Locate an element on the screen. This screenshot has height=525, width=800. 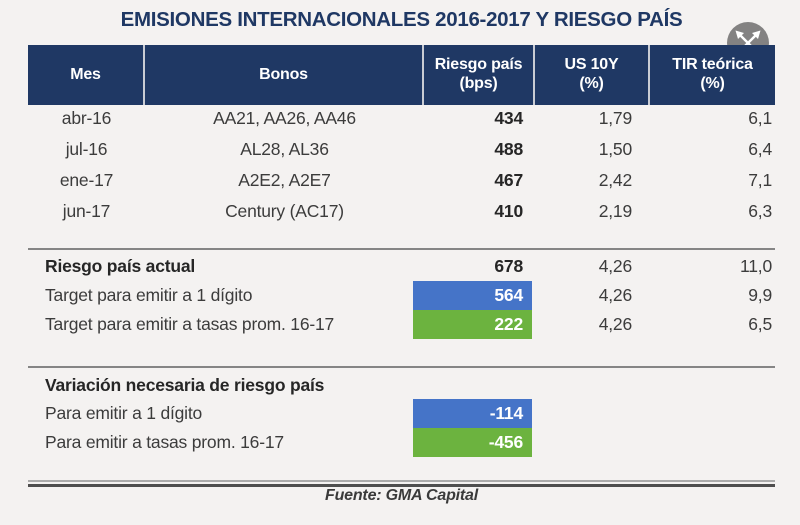
cell-mes: jul-16 is located at coordinates (86, 149).